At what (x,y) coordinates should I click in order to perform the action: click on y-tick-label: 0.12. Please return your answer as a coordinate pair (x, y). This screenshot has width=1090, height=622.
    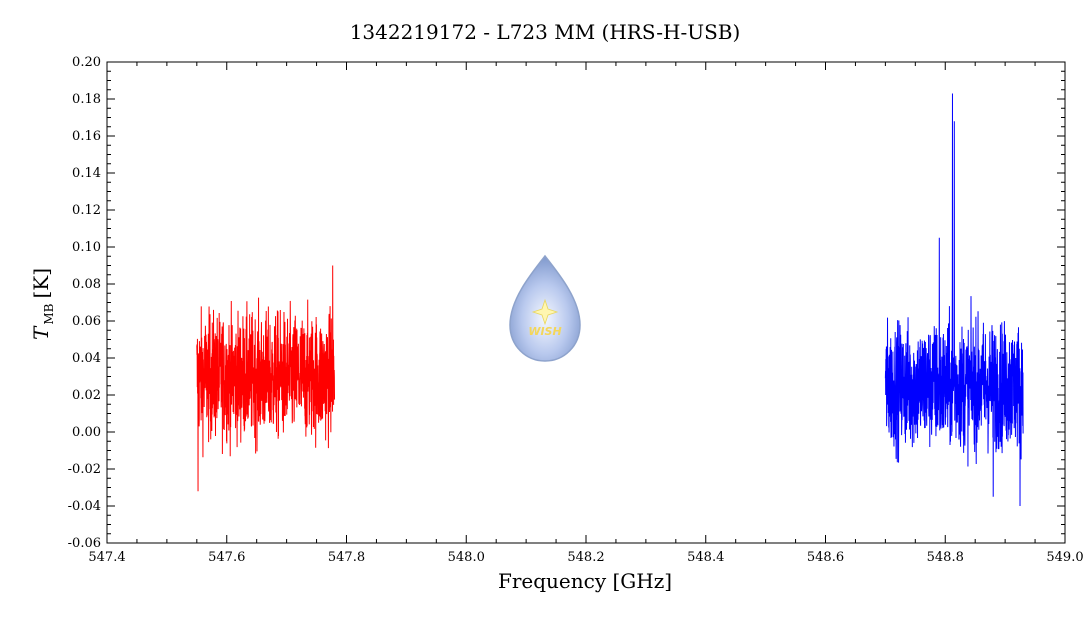
    Looking at the image, I should click on (86, 210).